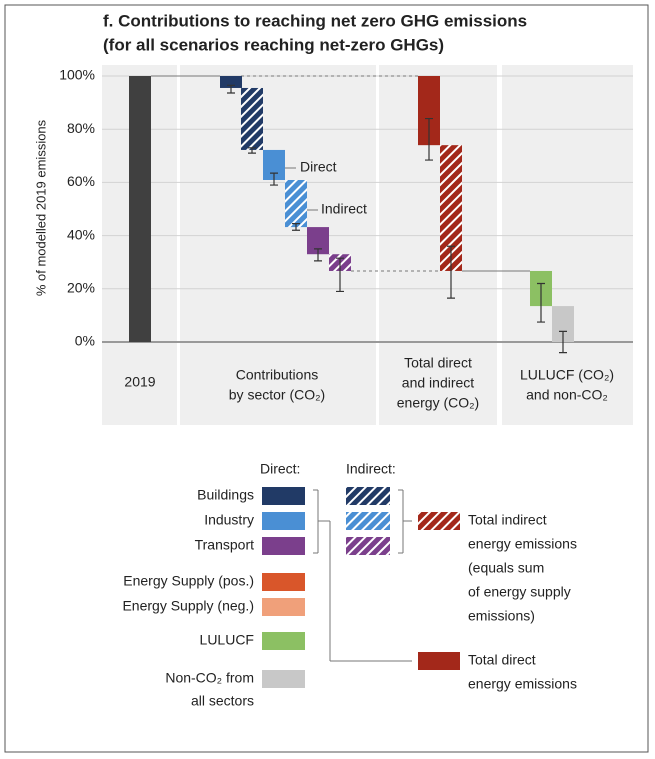  I want to click on legend-label: Energy Supply (neg.), so click(188, 606).